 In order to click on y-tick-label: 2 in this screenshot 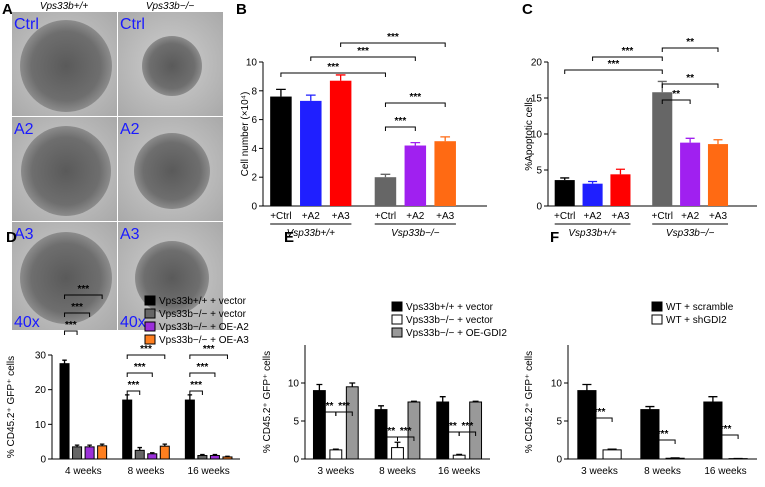, I will do `click(254, 178)`.